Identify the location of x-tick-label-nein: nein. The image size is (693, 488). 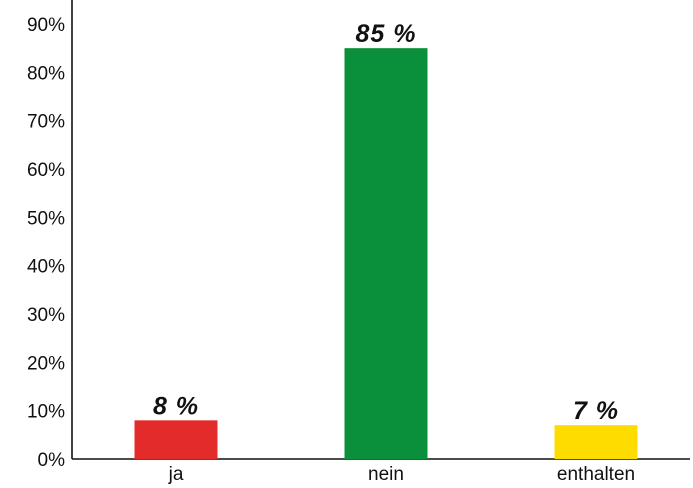
(386, 474).